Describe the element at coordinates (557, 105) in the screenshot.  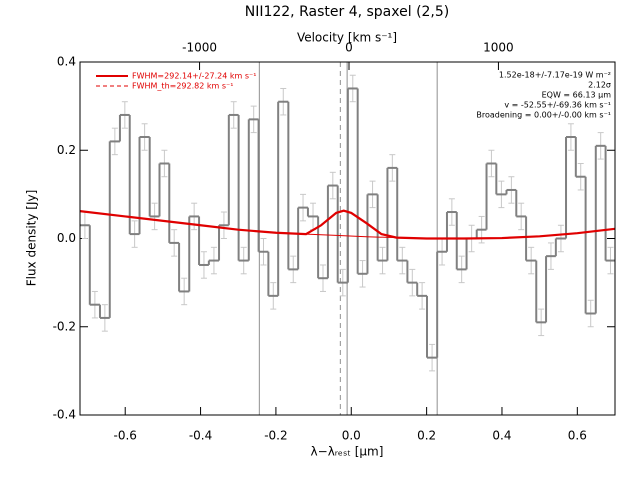
I see `annotation: v = -52.55+/-69.36 km s⁻¹` at that location.